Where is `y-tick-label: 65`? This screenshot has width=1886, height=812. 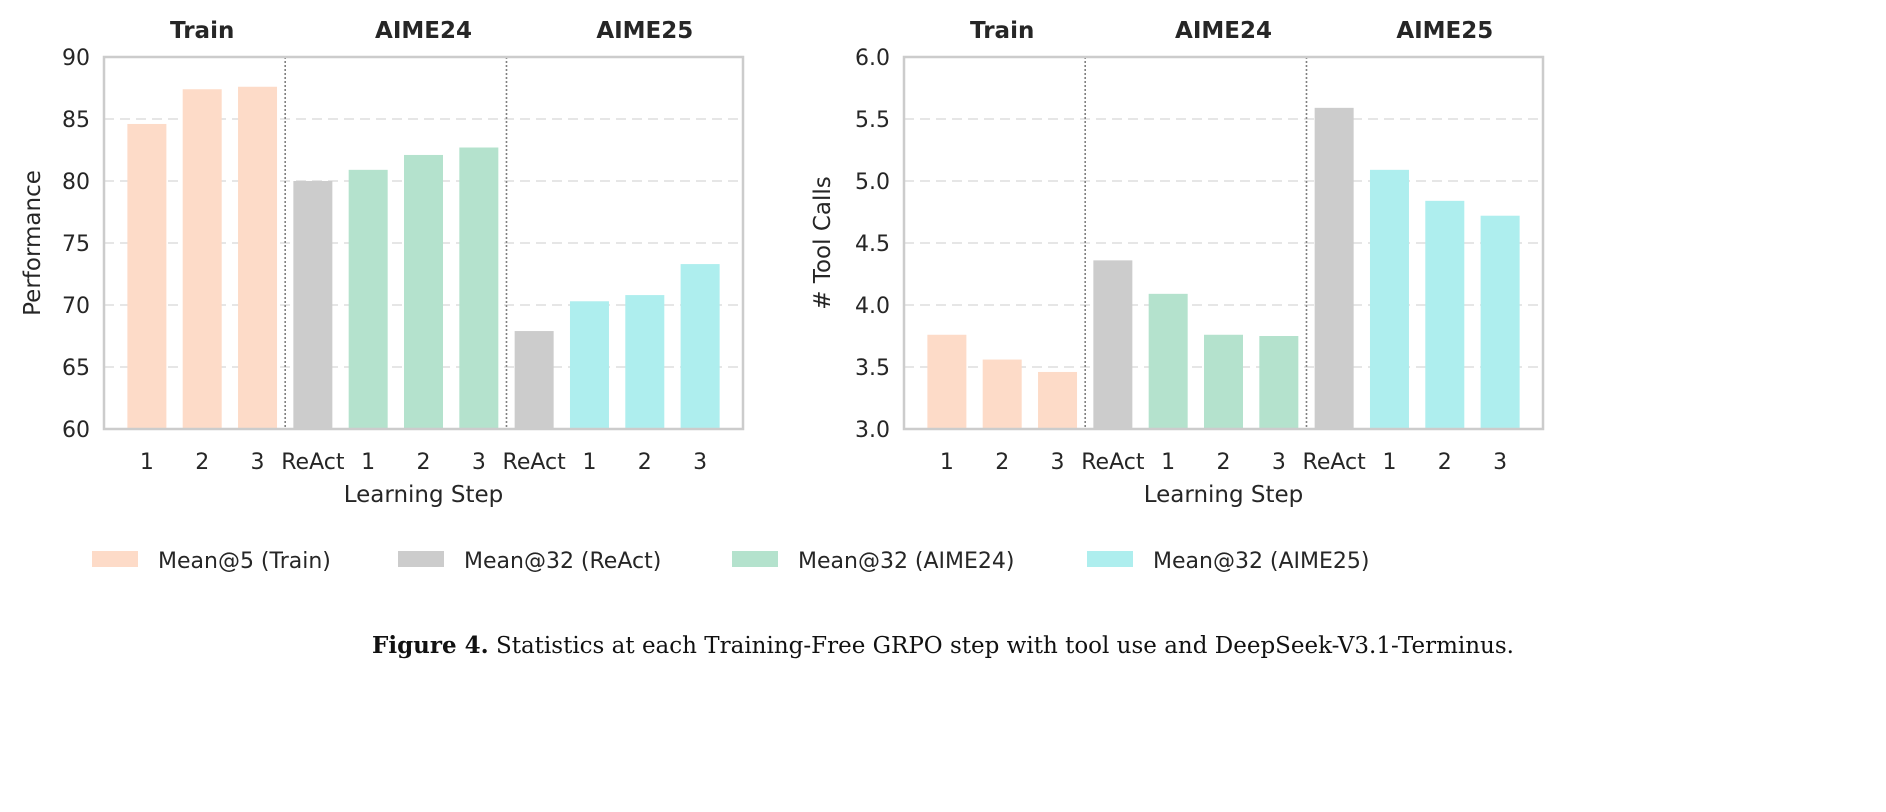
y-tick-label: 65 is located at coordinates (76, 368).